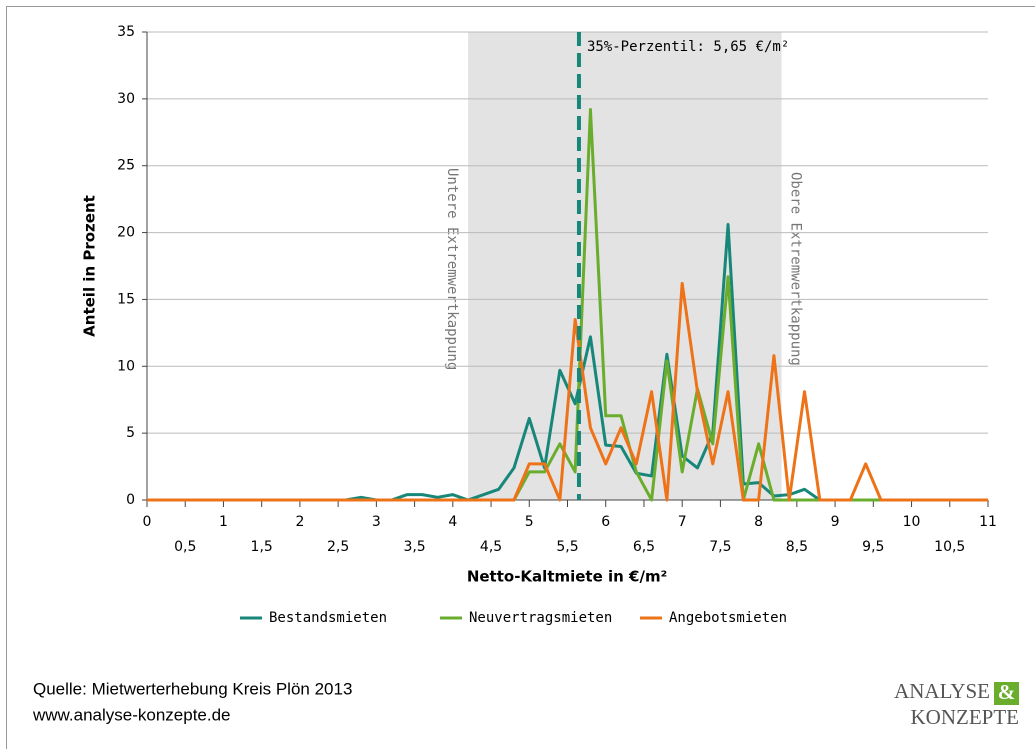 The width and height of the screenshot is (1035, 749). Describe the element at coordinates (126, 233) in the screenshot. I see `y-tick-label: 20` at that location.